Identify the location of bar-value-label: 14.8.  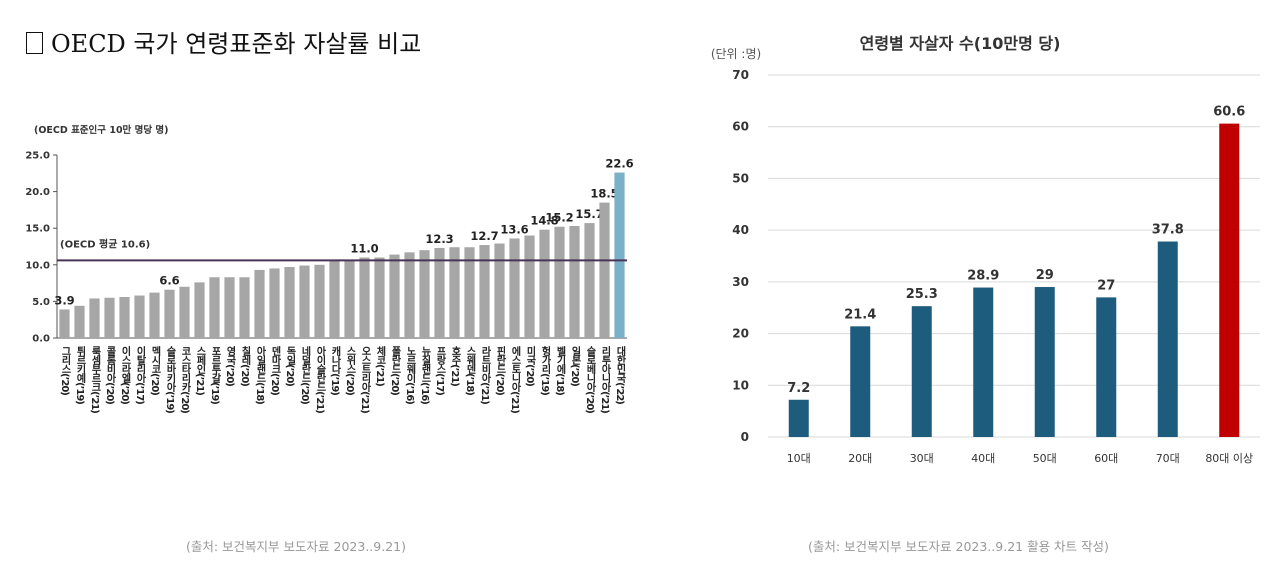
(544, 221).